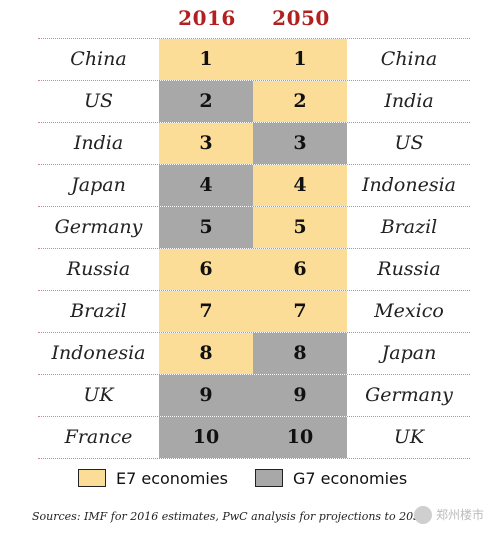  What do you see at coordinates (423, 515) in the screenshot?
I see `wechat-icon` at bounding box center [423, 515].